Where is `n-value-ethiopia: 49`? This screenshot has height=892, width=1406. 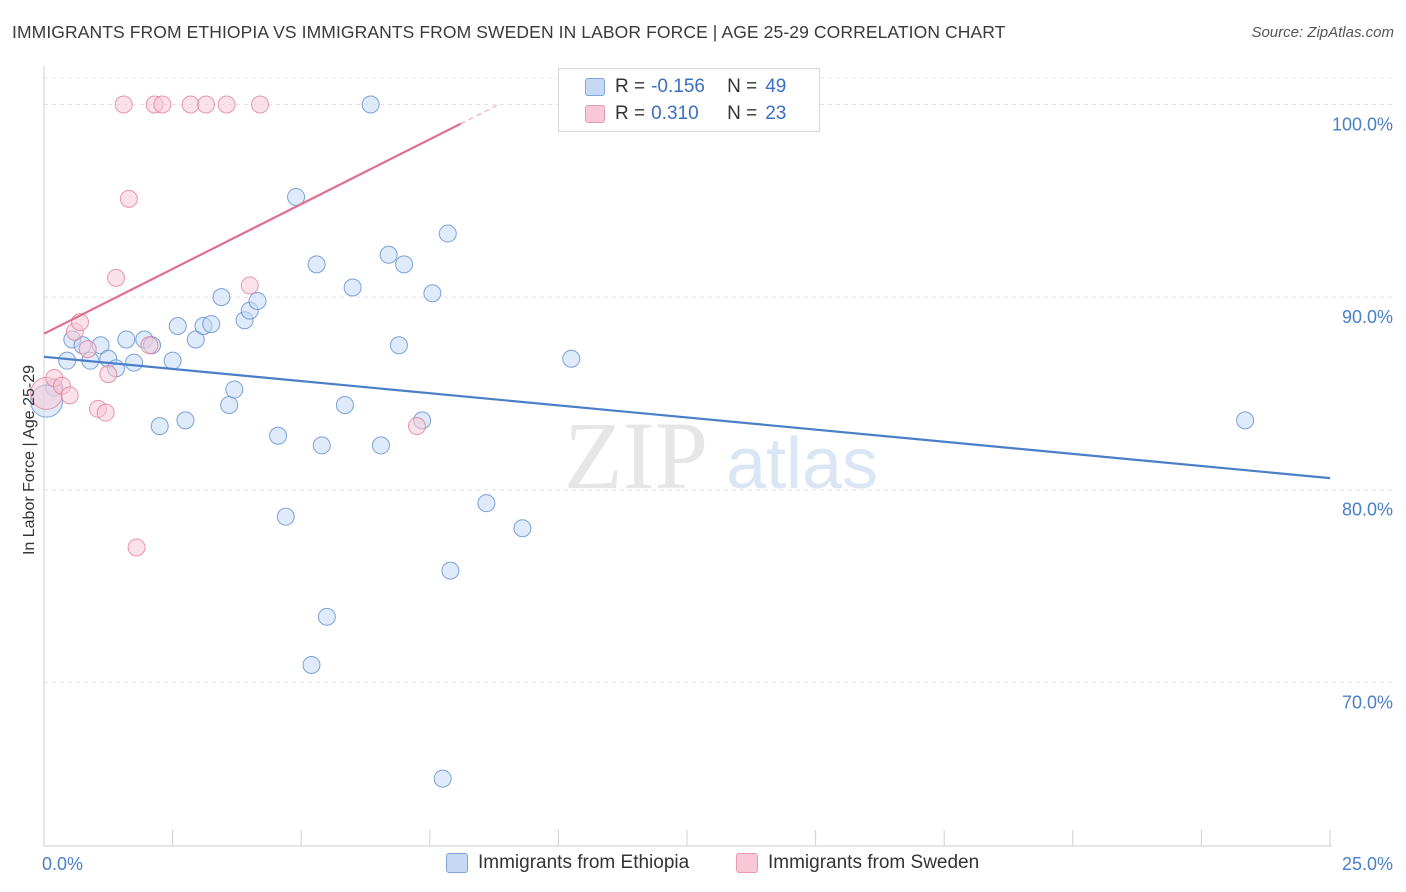 n-value-ethiopia: 49 is located at coordinates (776, 86).